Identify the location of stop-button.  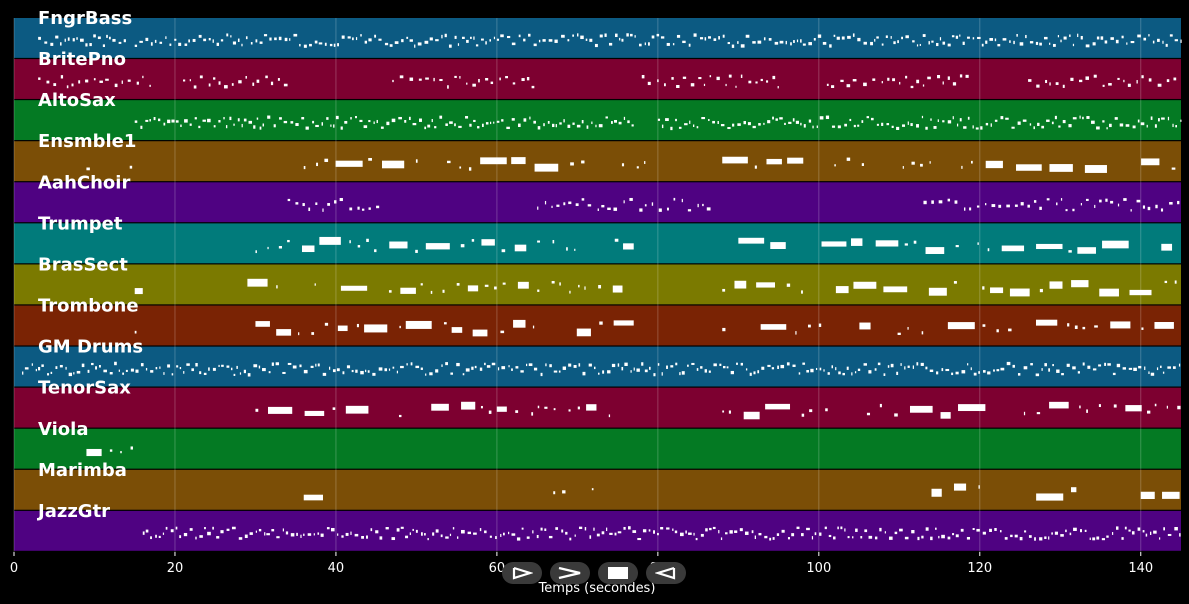
(618, 573).